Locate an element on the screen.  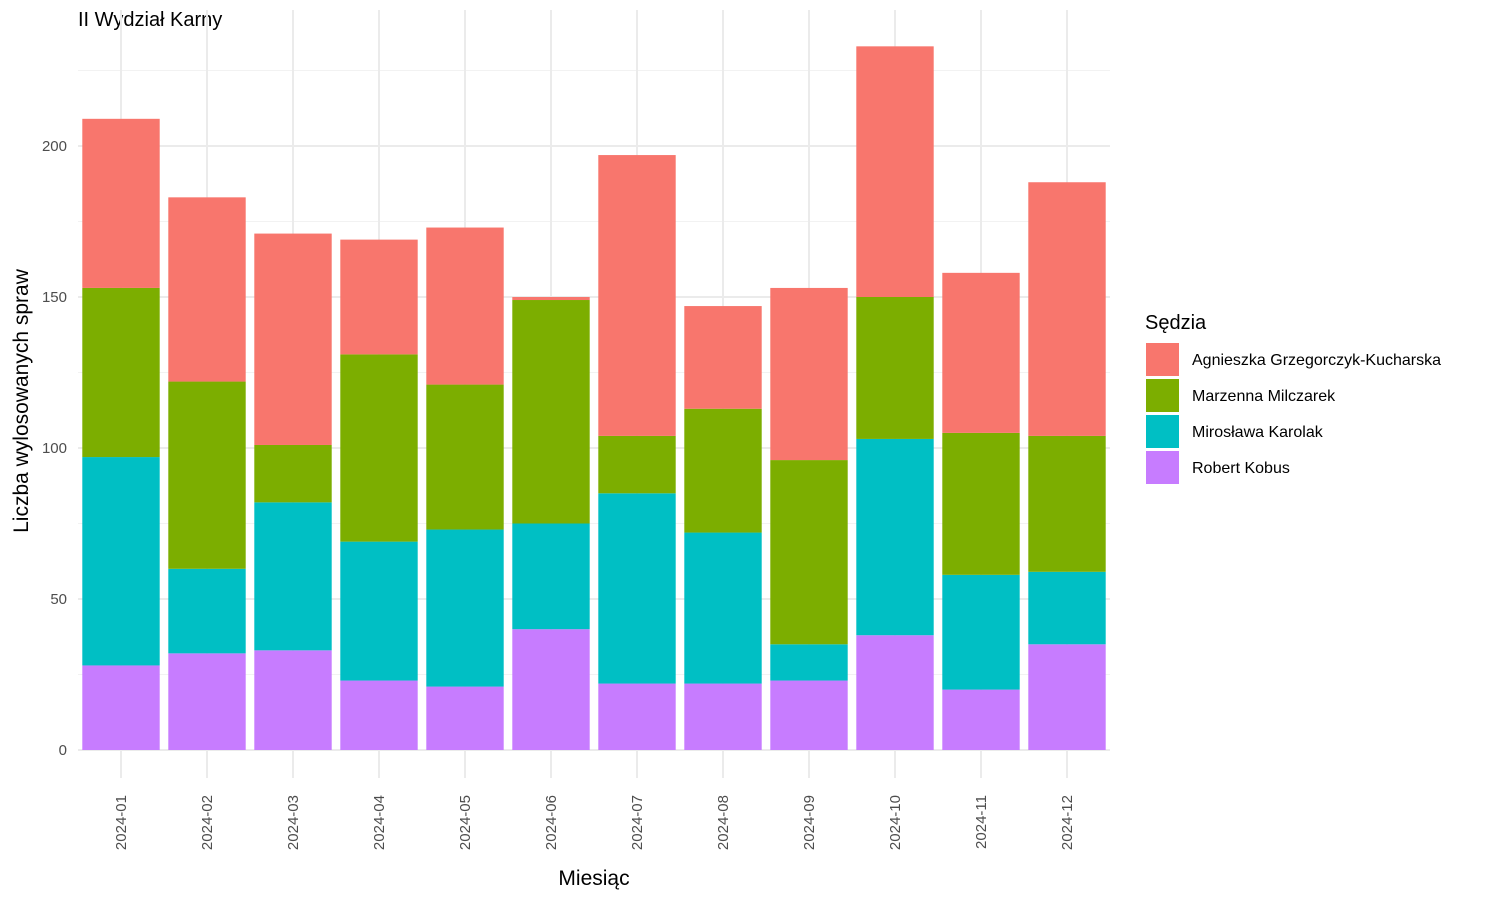
legend-title: Sędzia is located at coordinates (1176, 323).